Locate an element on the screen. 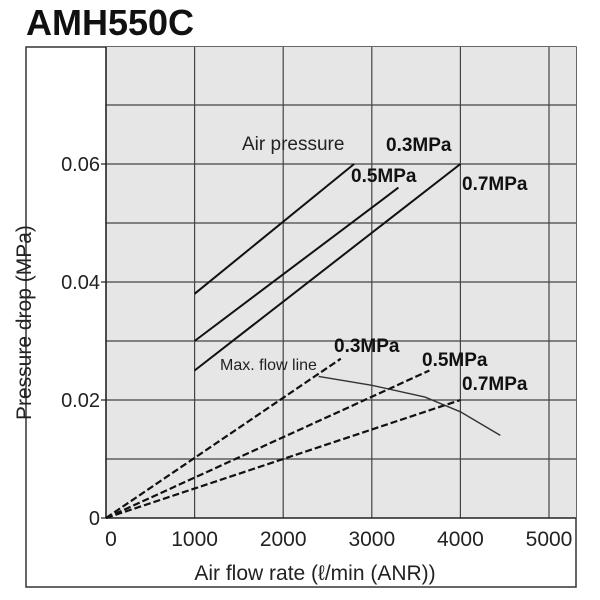 Image resolution: width=600 pixels, height=600 pixels. label-dashed-0-7mpa: 0.7MPa is located at coordinates (495, 384).